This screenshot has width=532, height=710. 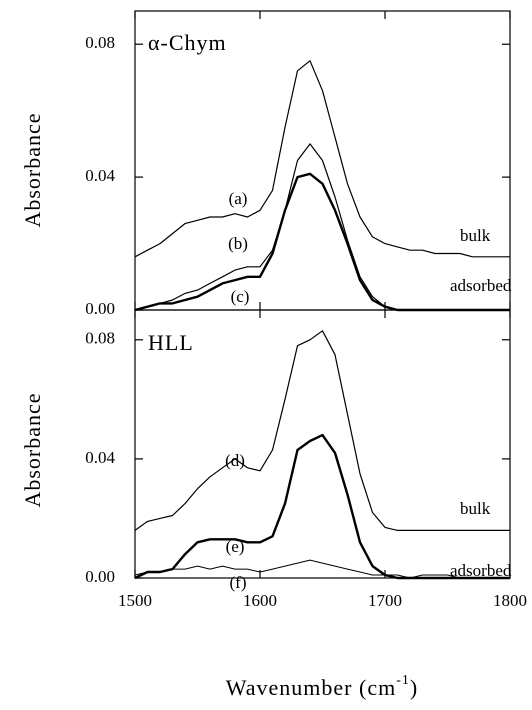 I want to click on annotation: α-Chym, so click(x=187, y=42).